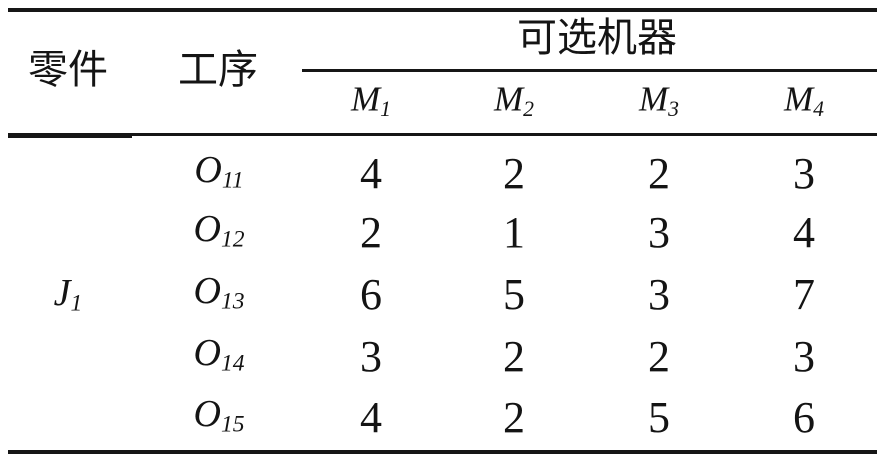 This screenshot has width=888, height=464. Describe the element at coordinates (818, 108) in the screenshot. I see `machine-4-sub: 4` at that location.